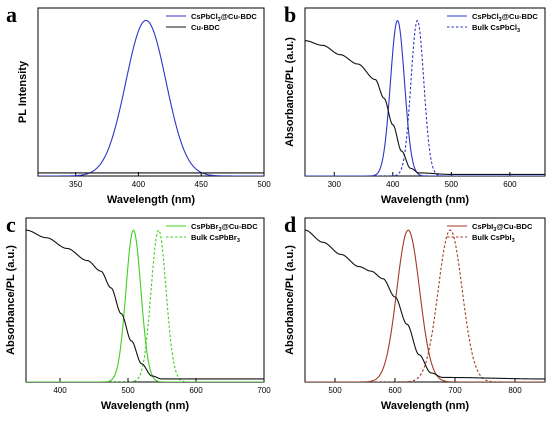  I want to click on x-tick-label-b-0: 300, so click(335, 184).